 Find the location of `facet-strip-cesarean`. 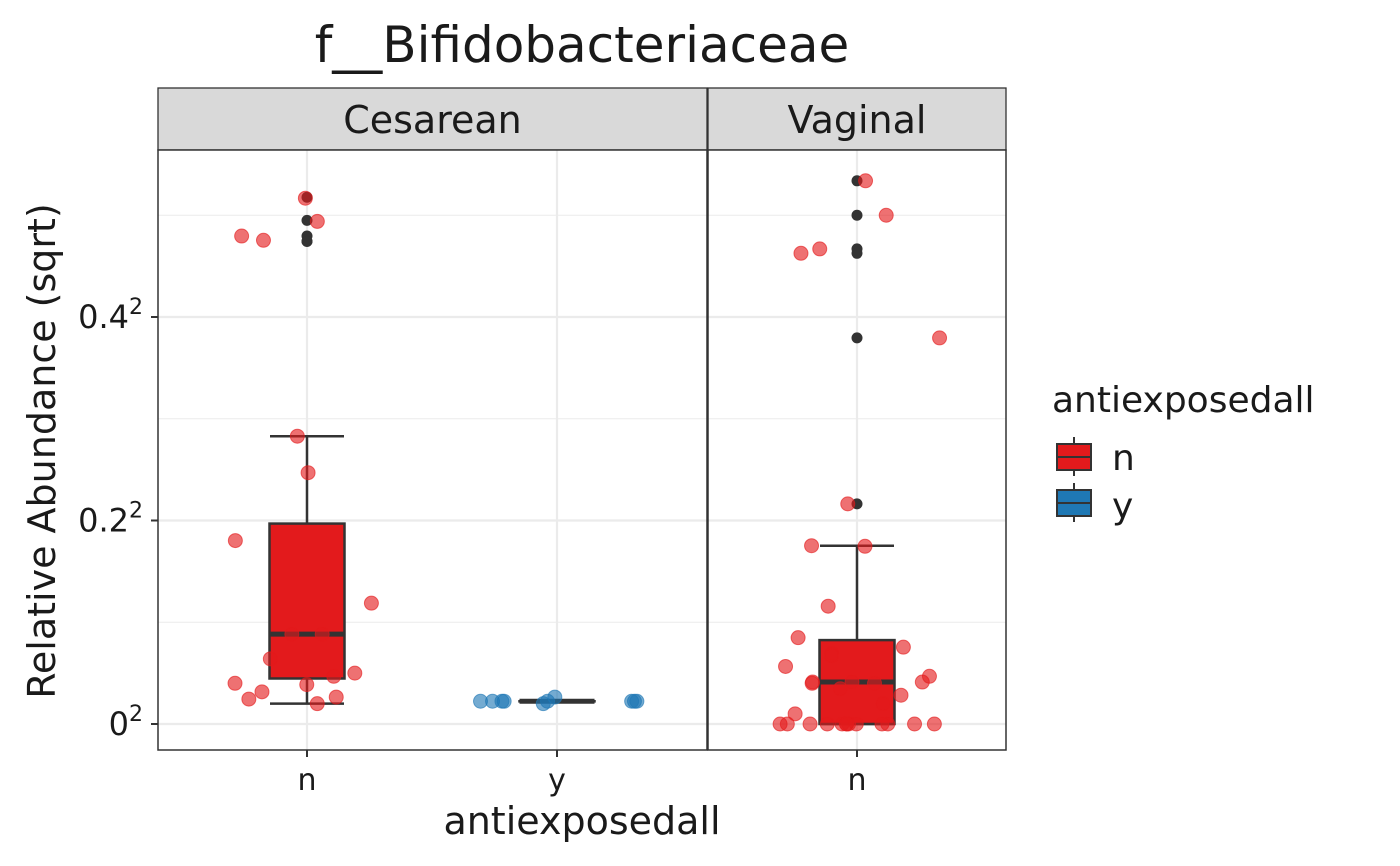

facet-strip-cesarean is located at coordinates (432, 119).